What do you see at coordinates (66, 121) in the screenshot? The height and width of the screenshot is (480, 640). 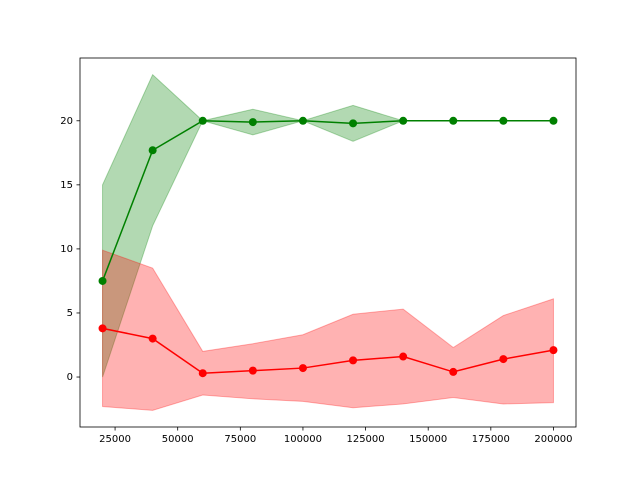 I see `y-tick-label: 20` at bounding box center [66, 121].